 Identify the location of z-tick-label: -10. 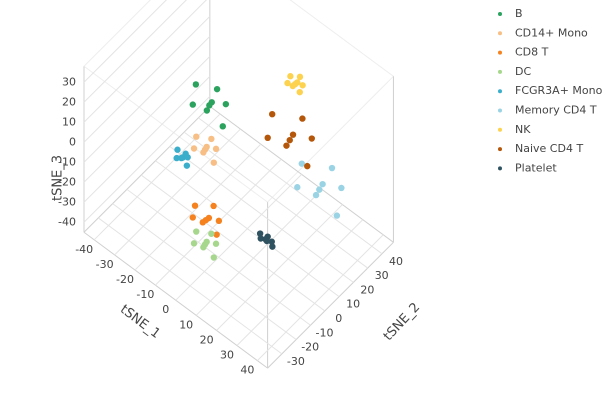
(67, 161).